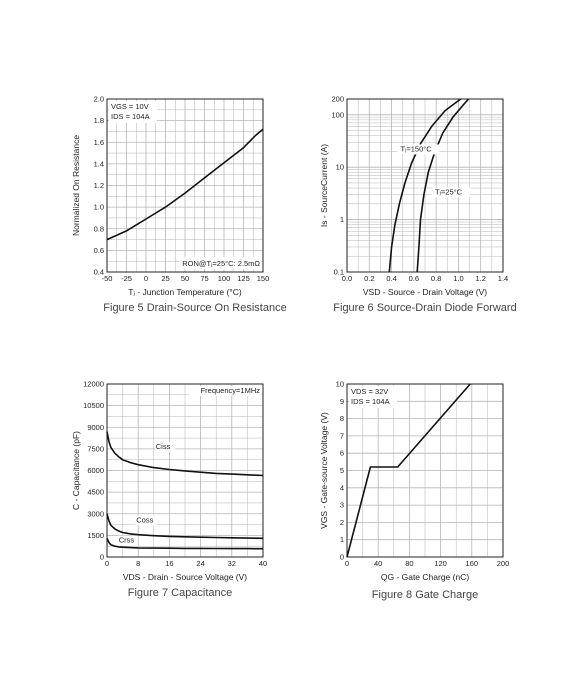  What do you see at coordinates (378, 563) in the screenshot?
I see `x-tick-label: 40` at bounding box center [378, 563].